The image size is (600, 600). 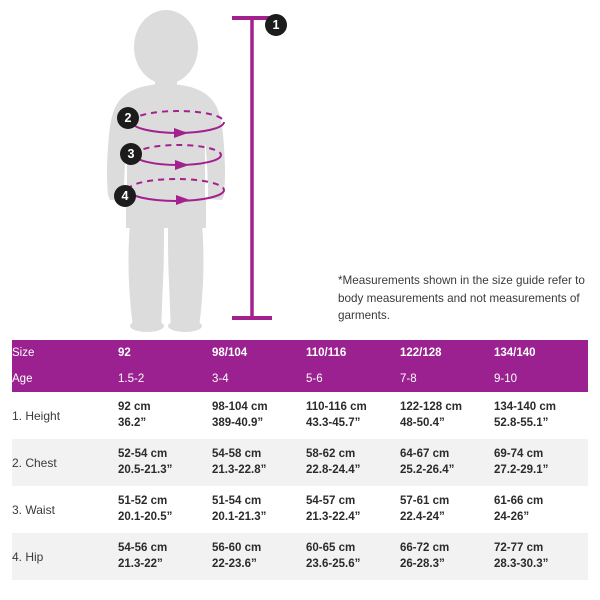 What do you see at coordinates (300, 353) in the screenshot?
I see `header-row-size: Size 92 98/104 110/116 122/128 134/140` at bounding box center [300, 353].